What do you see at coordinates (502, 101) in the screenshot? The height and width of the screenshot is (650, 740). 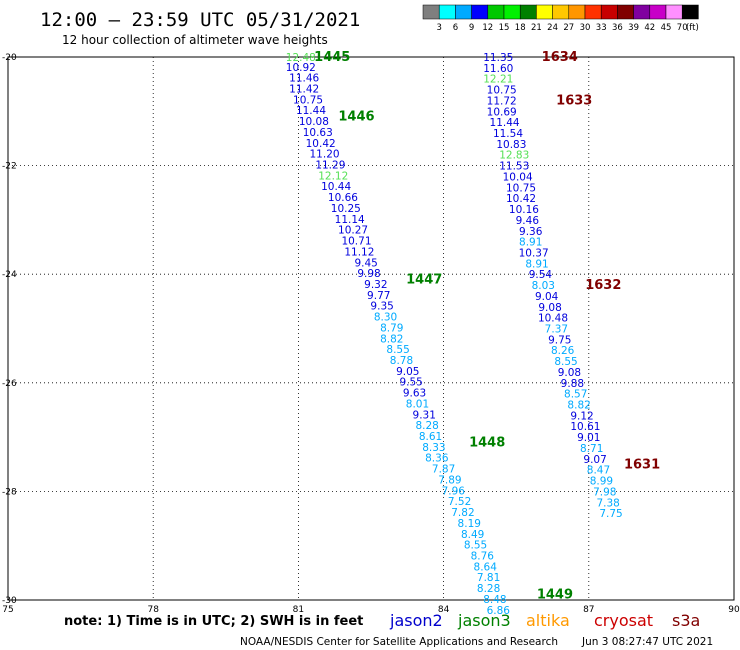 I see `wave-height-value: 11.72` at bounding box center [502, 101].